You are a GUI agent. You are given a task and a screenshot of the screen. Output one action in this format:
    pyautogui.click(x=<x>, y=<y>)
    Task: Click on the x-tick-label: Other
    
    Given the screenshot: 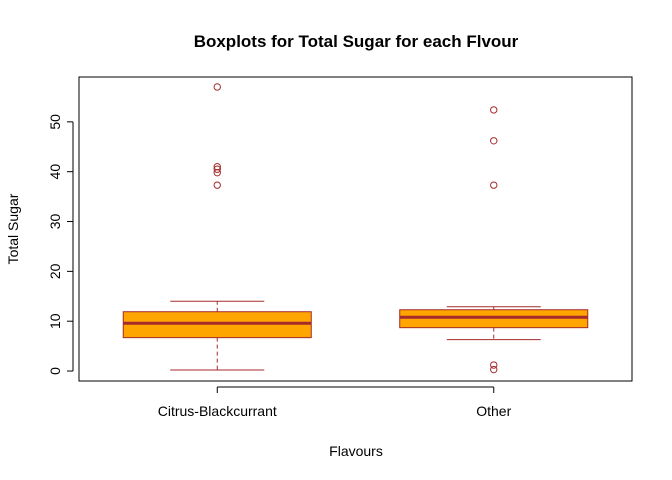 What is the action you would take?
    pyautogui.click(x=493, y=411)
    